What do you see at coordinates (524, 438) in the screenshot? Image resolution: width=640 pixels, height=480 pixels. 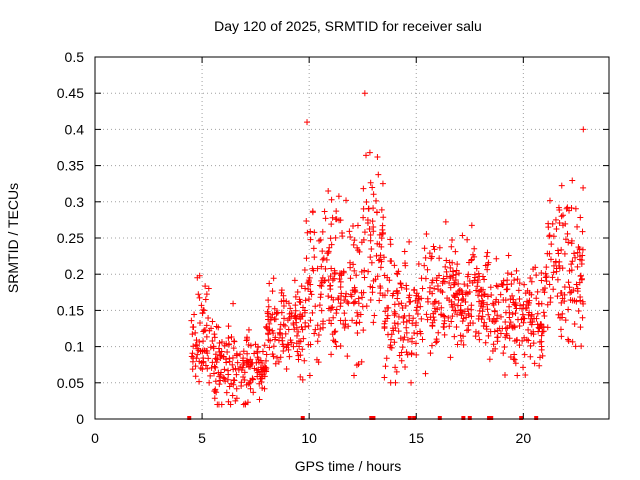 I see `x-tick-label: 20` at bounding box center [524, 438].